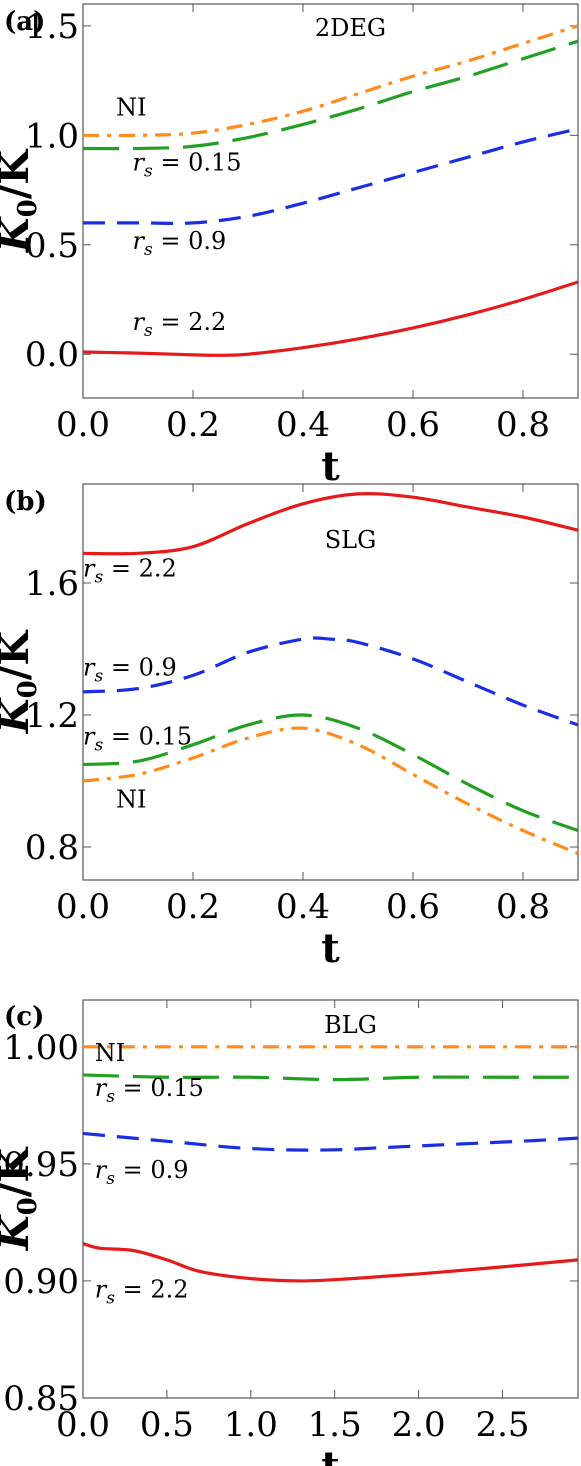 The image size is (581, 1466). I want to click on x-tick-label: 1.0, so click(251, 1425).